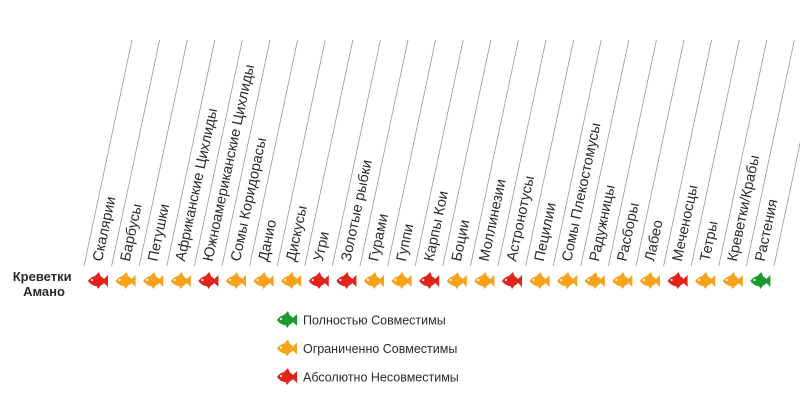 The height and width of the screenshot is (401, 800). What do you see at coordinates (380, 349) in the screenshot?
I see `legend-label: Ограниченно Совместимы` at bounding box center [380, 349].